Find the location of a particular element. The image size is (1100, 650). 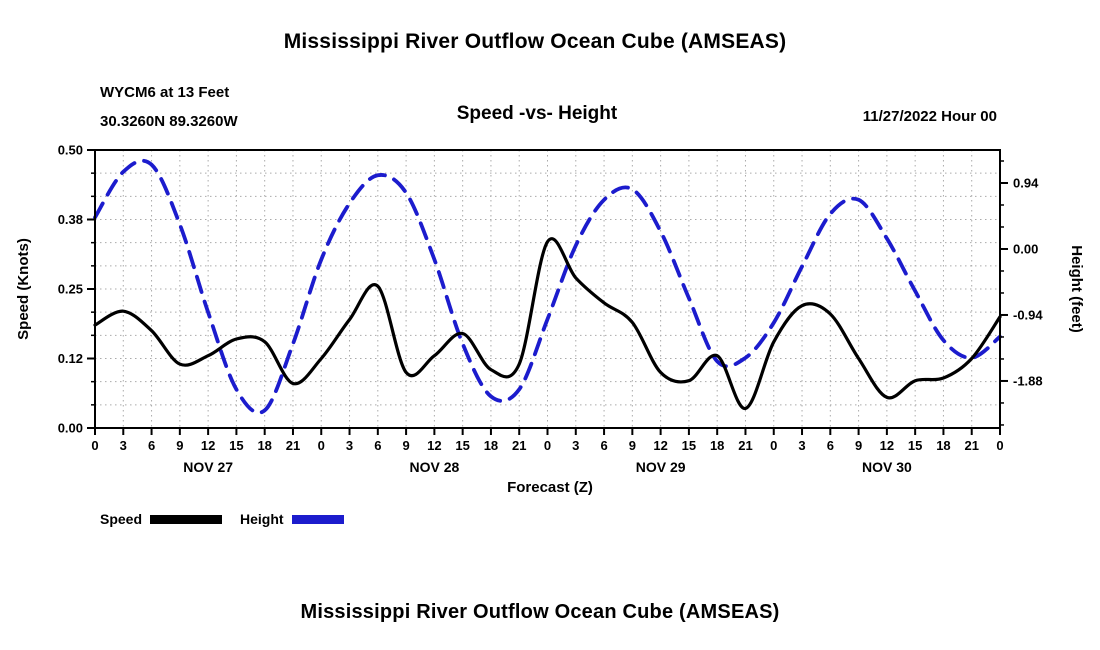

legend-speed-label: Speed is located at coordinates (121, 519).